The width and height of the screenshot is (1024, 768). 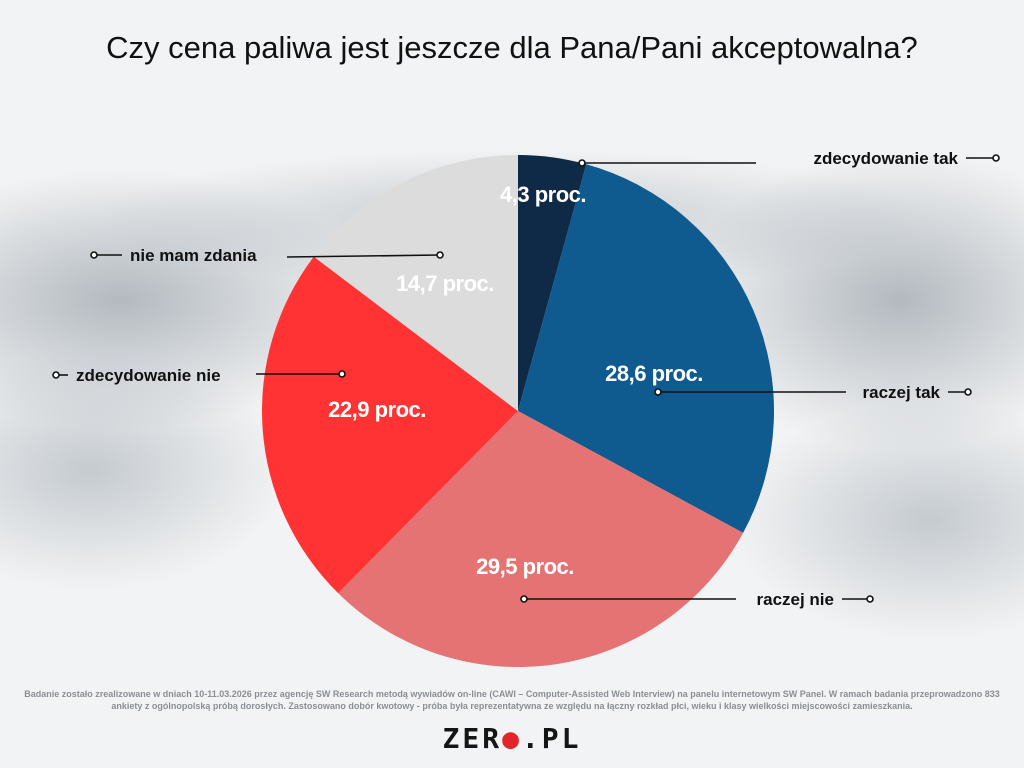 What do you see at coordinates (377, 409) in the screenshot?
I see `slice-value-label: 22,9 proc.` at bounding box center [377, 409].